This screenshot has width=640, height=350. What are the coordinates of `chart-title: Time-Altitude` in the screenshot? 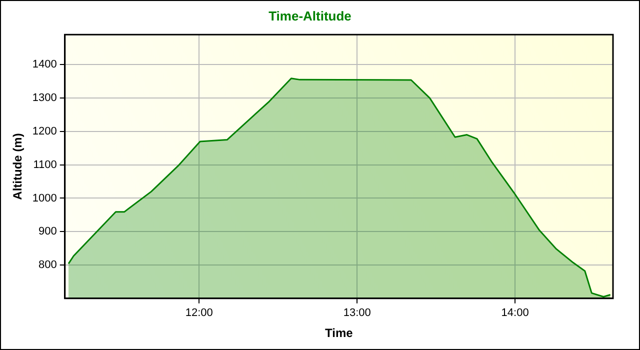 It's located at (310, 16).